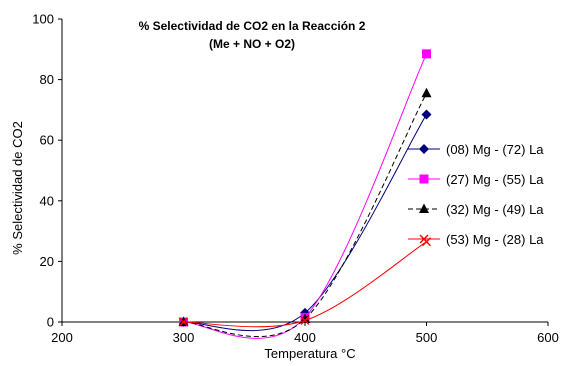 The image size is (564, 366). What do you see at coordinates (495, 239) in the screenshot?
I see `legend-label: (53) Mg - (28) La` at bounding box center [495, 239].